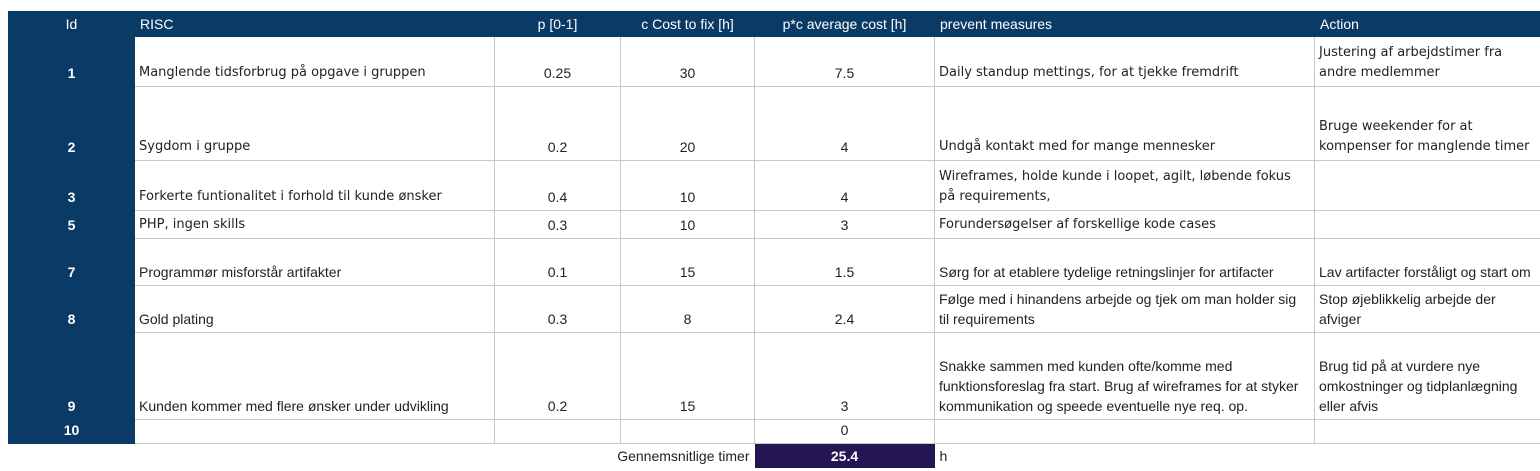  What do you see at coordinates (314, 24) in the screenshot?
I see `header-risc: RISC` at bounding box center [314, 24].